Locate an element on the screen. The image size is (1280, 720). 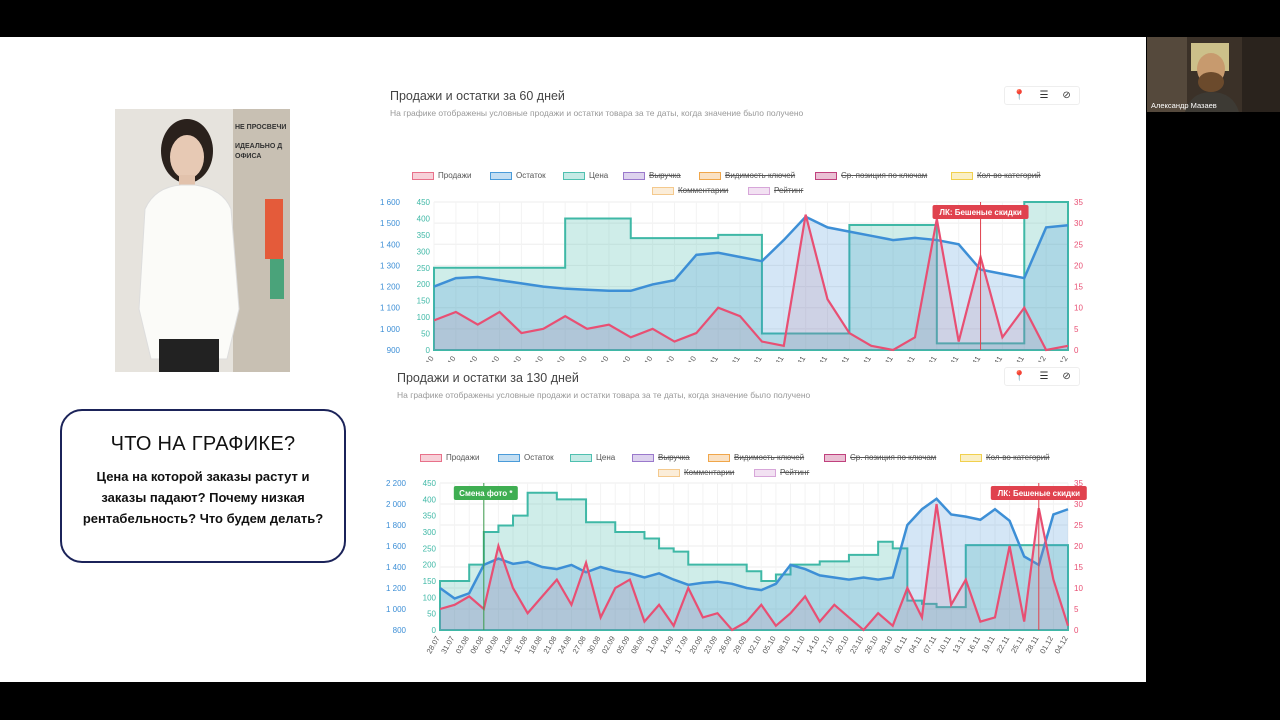
x-tick-label: 08.09 is located at coordinates (637, 645).